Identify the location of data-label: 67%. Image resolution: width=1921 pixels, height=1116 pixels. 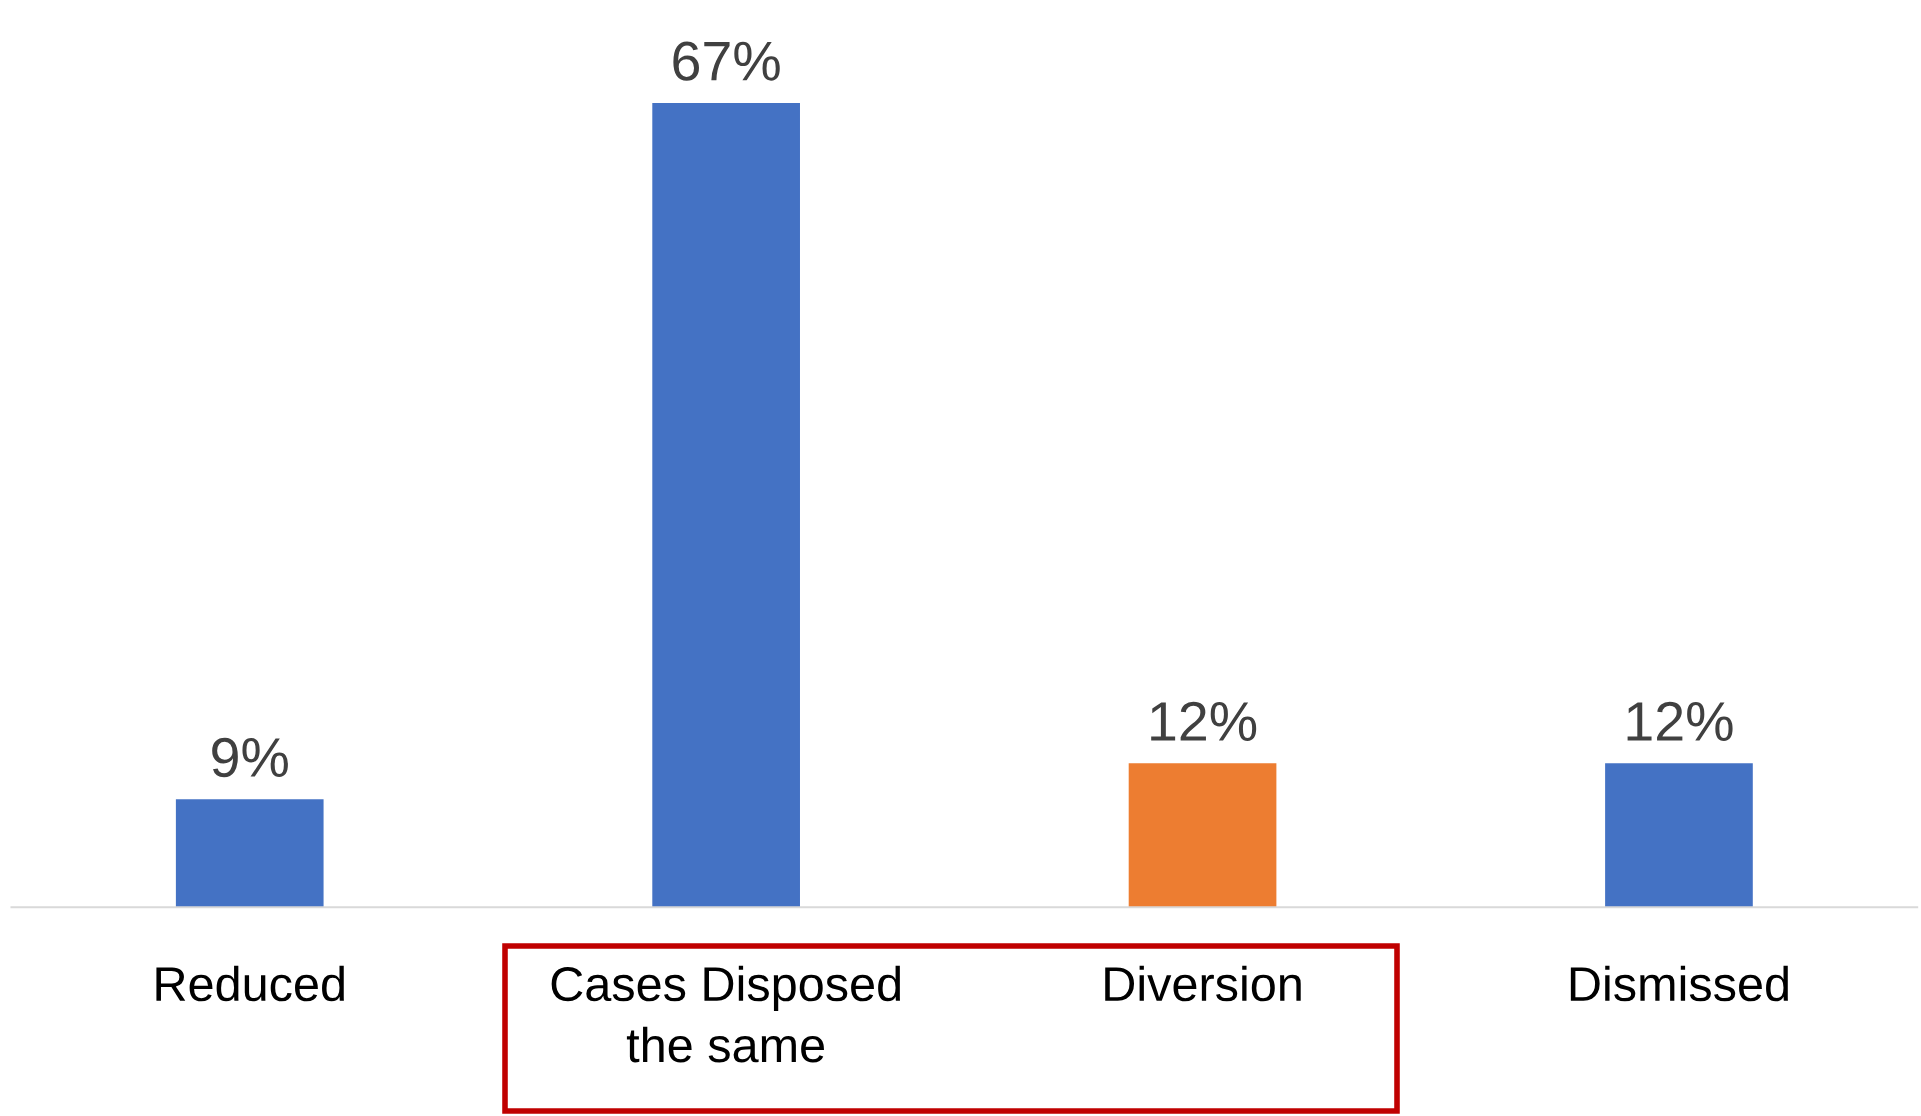
(726, 61).